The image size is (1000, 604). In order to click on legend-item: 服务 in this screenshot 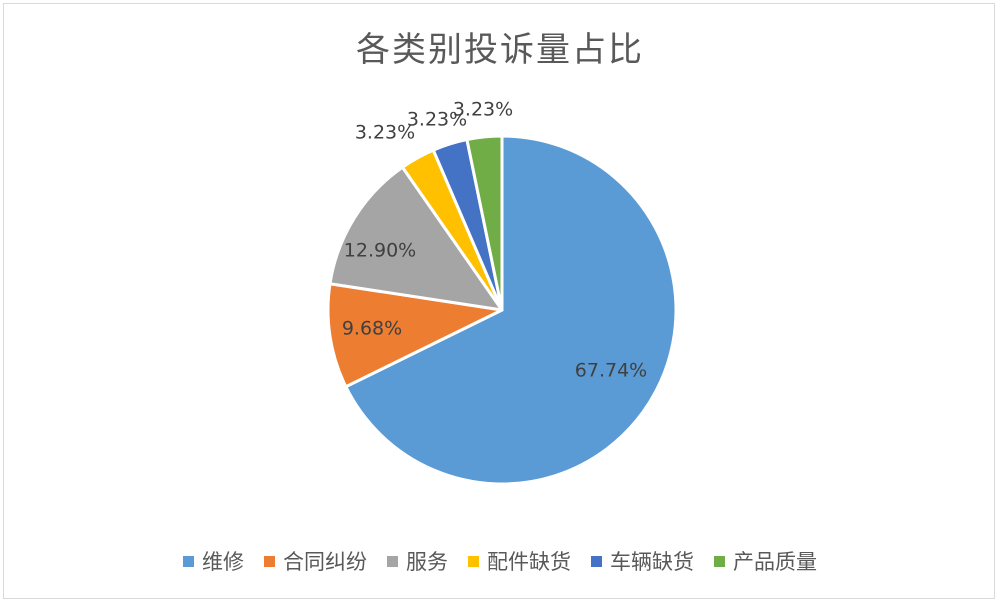, I will do `click(417, 561)`.